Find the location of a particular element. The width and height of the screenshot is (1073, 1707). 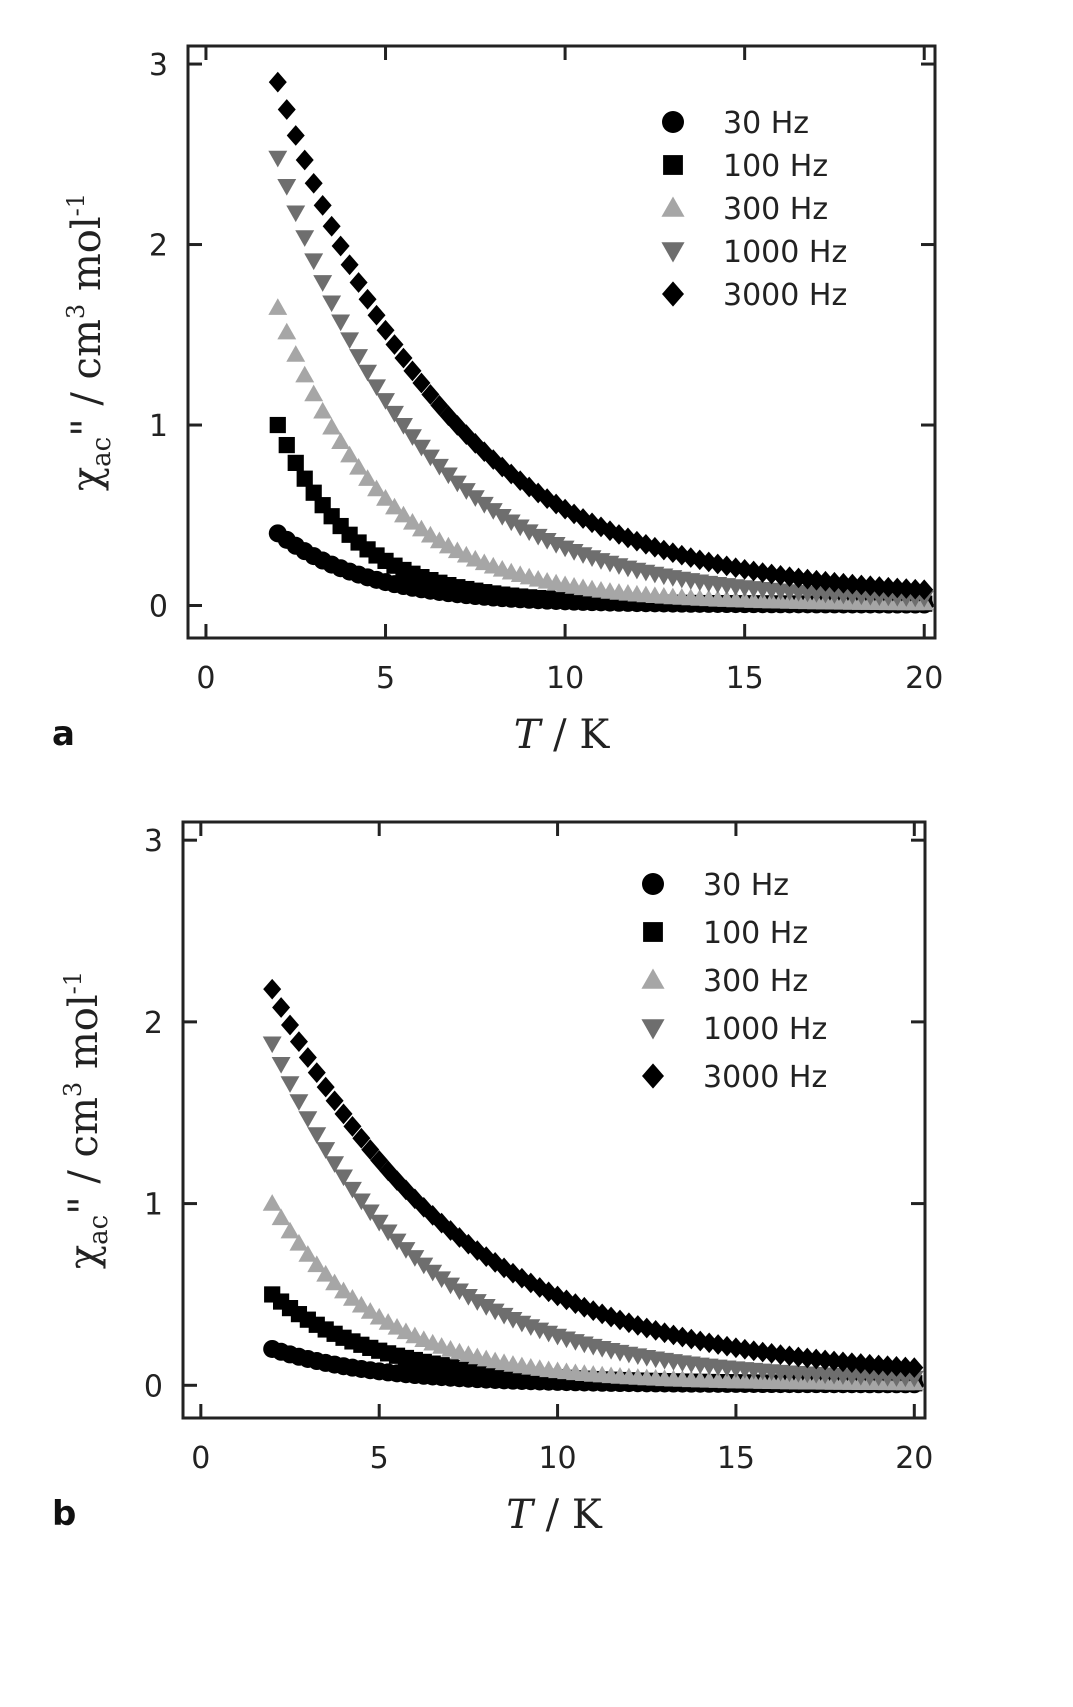

legend-label: 1000 Hz is located at coordinates (765, 1029).